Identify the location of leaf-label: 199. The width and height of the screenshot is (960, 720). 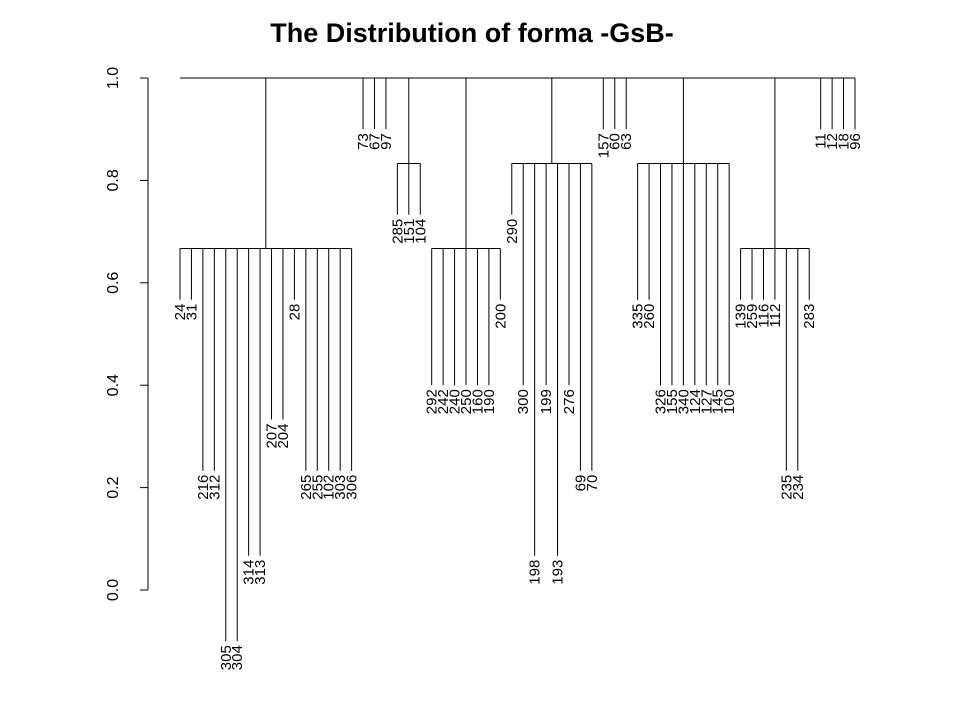
(546, 401).